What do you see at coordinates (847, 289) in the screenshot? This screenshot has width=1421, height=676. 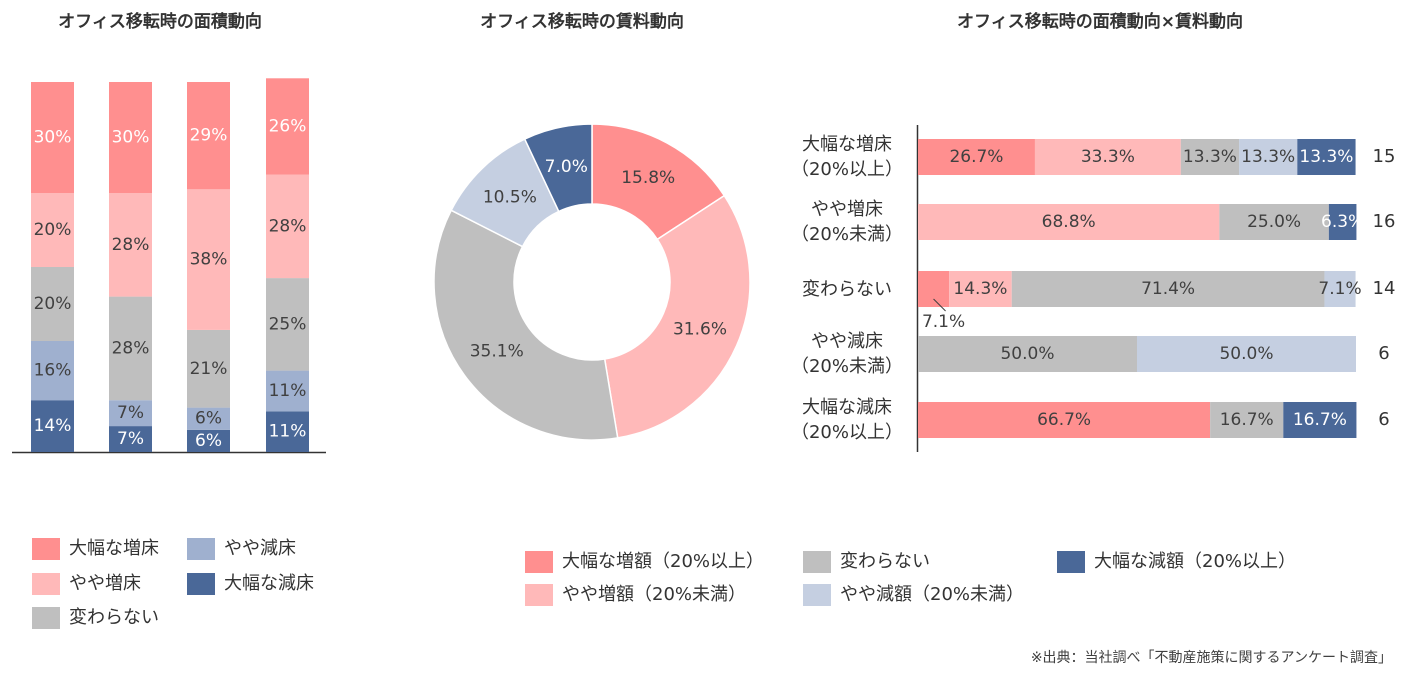 I see `category-label: 変わらない` at bounding box center [847, 289].